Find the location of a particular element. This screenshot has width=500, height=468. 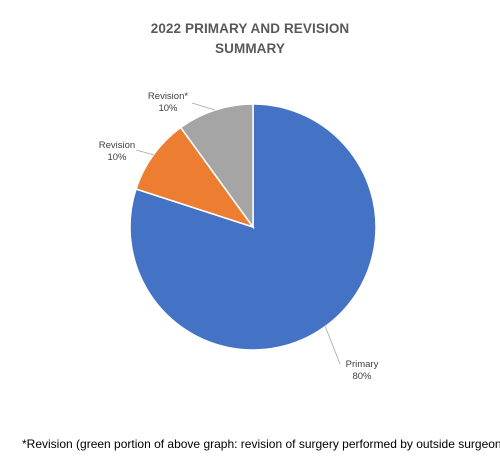

slice-label-name-2: Revision* is located at coordinates (168, 96).